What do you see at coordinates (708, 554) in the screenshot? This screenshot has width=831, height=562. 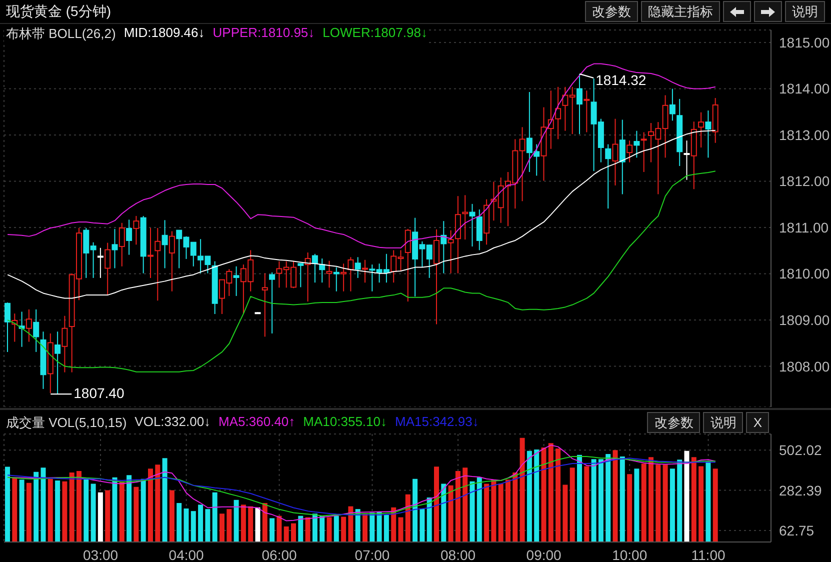 I see `x-tick-label: 11:00` at bounding box center [708, 554].